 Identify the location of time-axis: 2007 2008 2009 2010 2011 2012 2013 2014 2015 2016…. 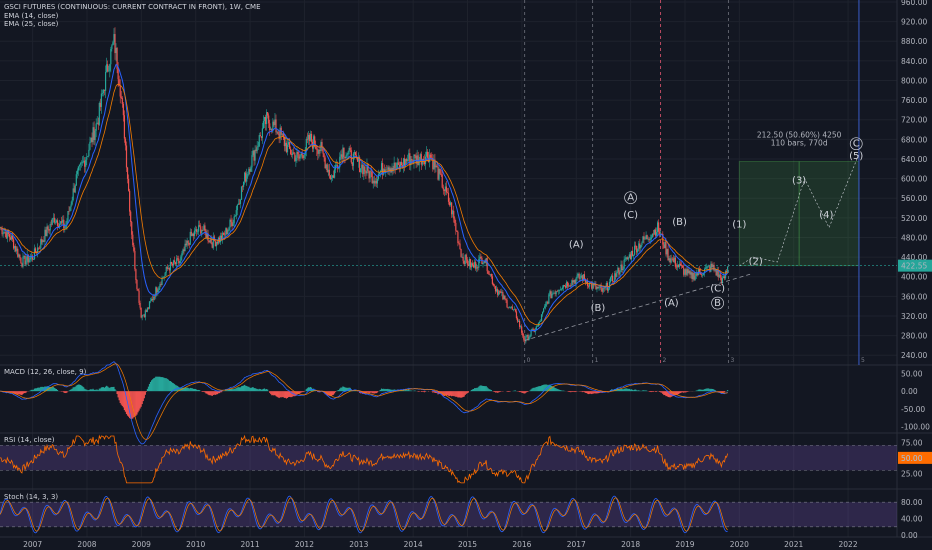
(440, 544).